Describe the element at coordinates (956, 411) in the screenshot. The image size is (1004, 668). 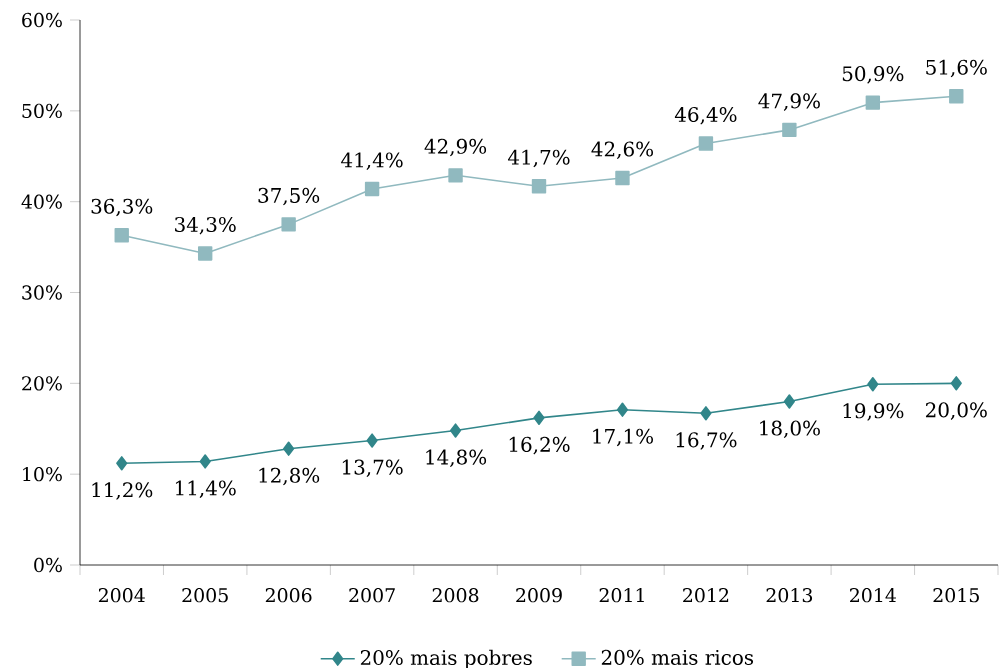
I see `data-label: 20,0%` at that location.